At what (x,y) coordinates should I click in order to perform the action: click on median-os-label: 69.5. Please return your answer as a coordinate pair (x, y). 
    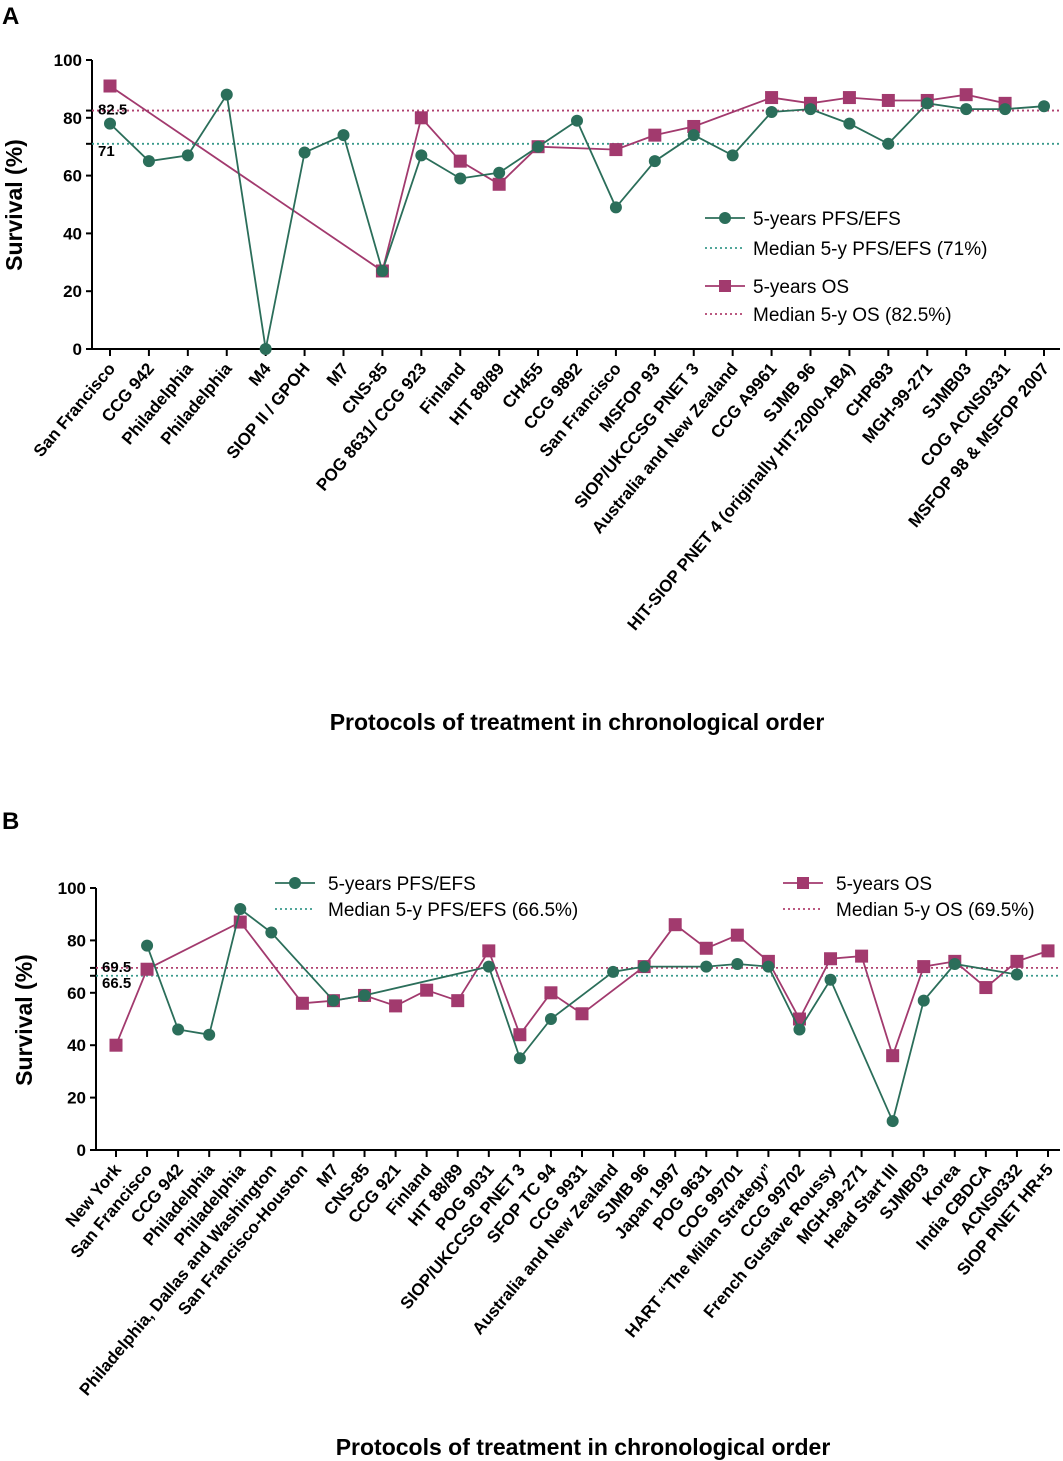
    Looking at the image, I should click on (116, 967).